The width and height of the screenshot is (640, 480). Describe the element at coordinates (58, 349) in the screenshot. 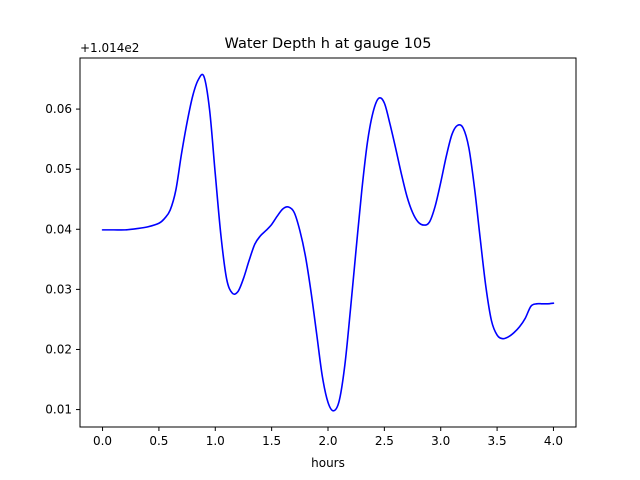

I see `y-tick-label: 0.02` at that location.